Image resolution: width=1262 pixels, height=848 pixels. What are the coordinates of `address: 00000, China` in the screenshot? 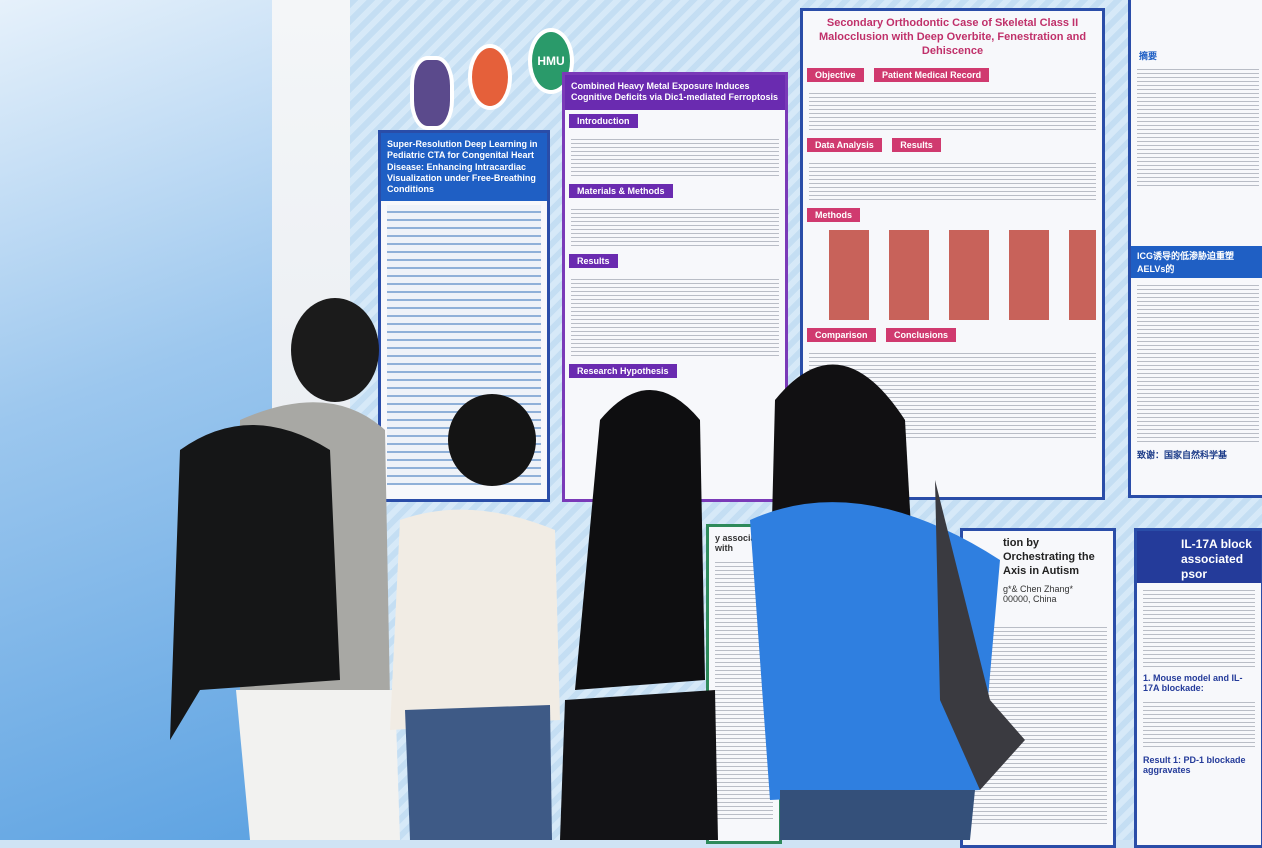 It's located at (1030, 599).